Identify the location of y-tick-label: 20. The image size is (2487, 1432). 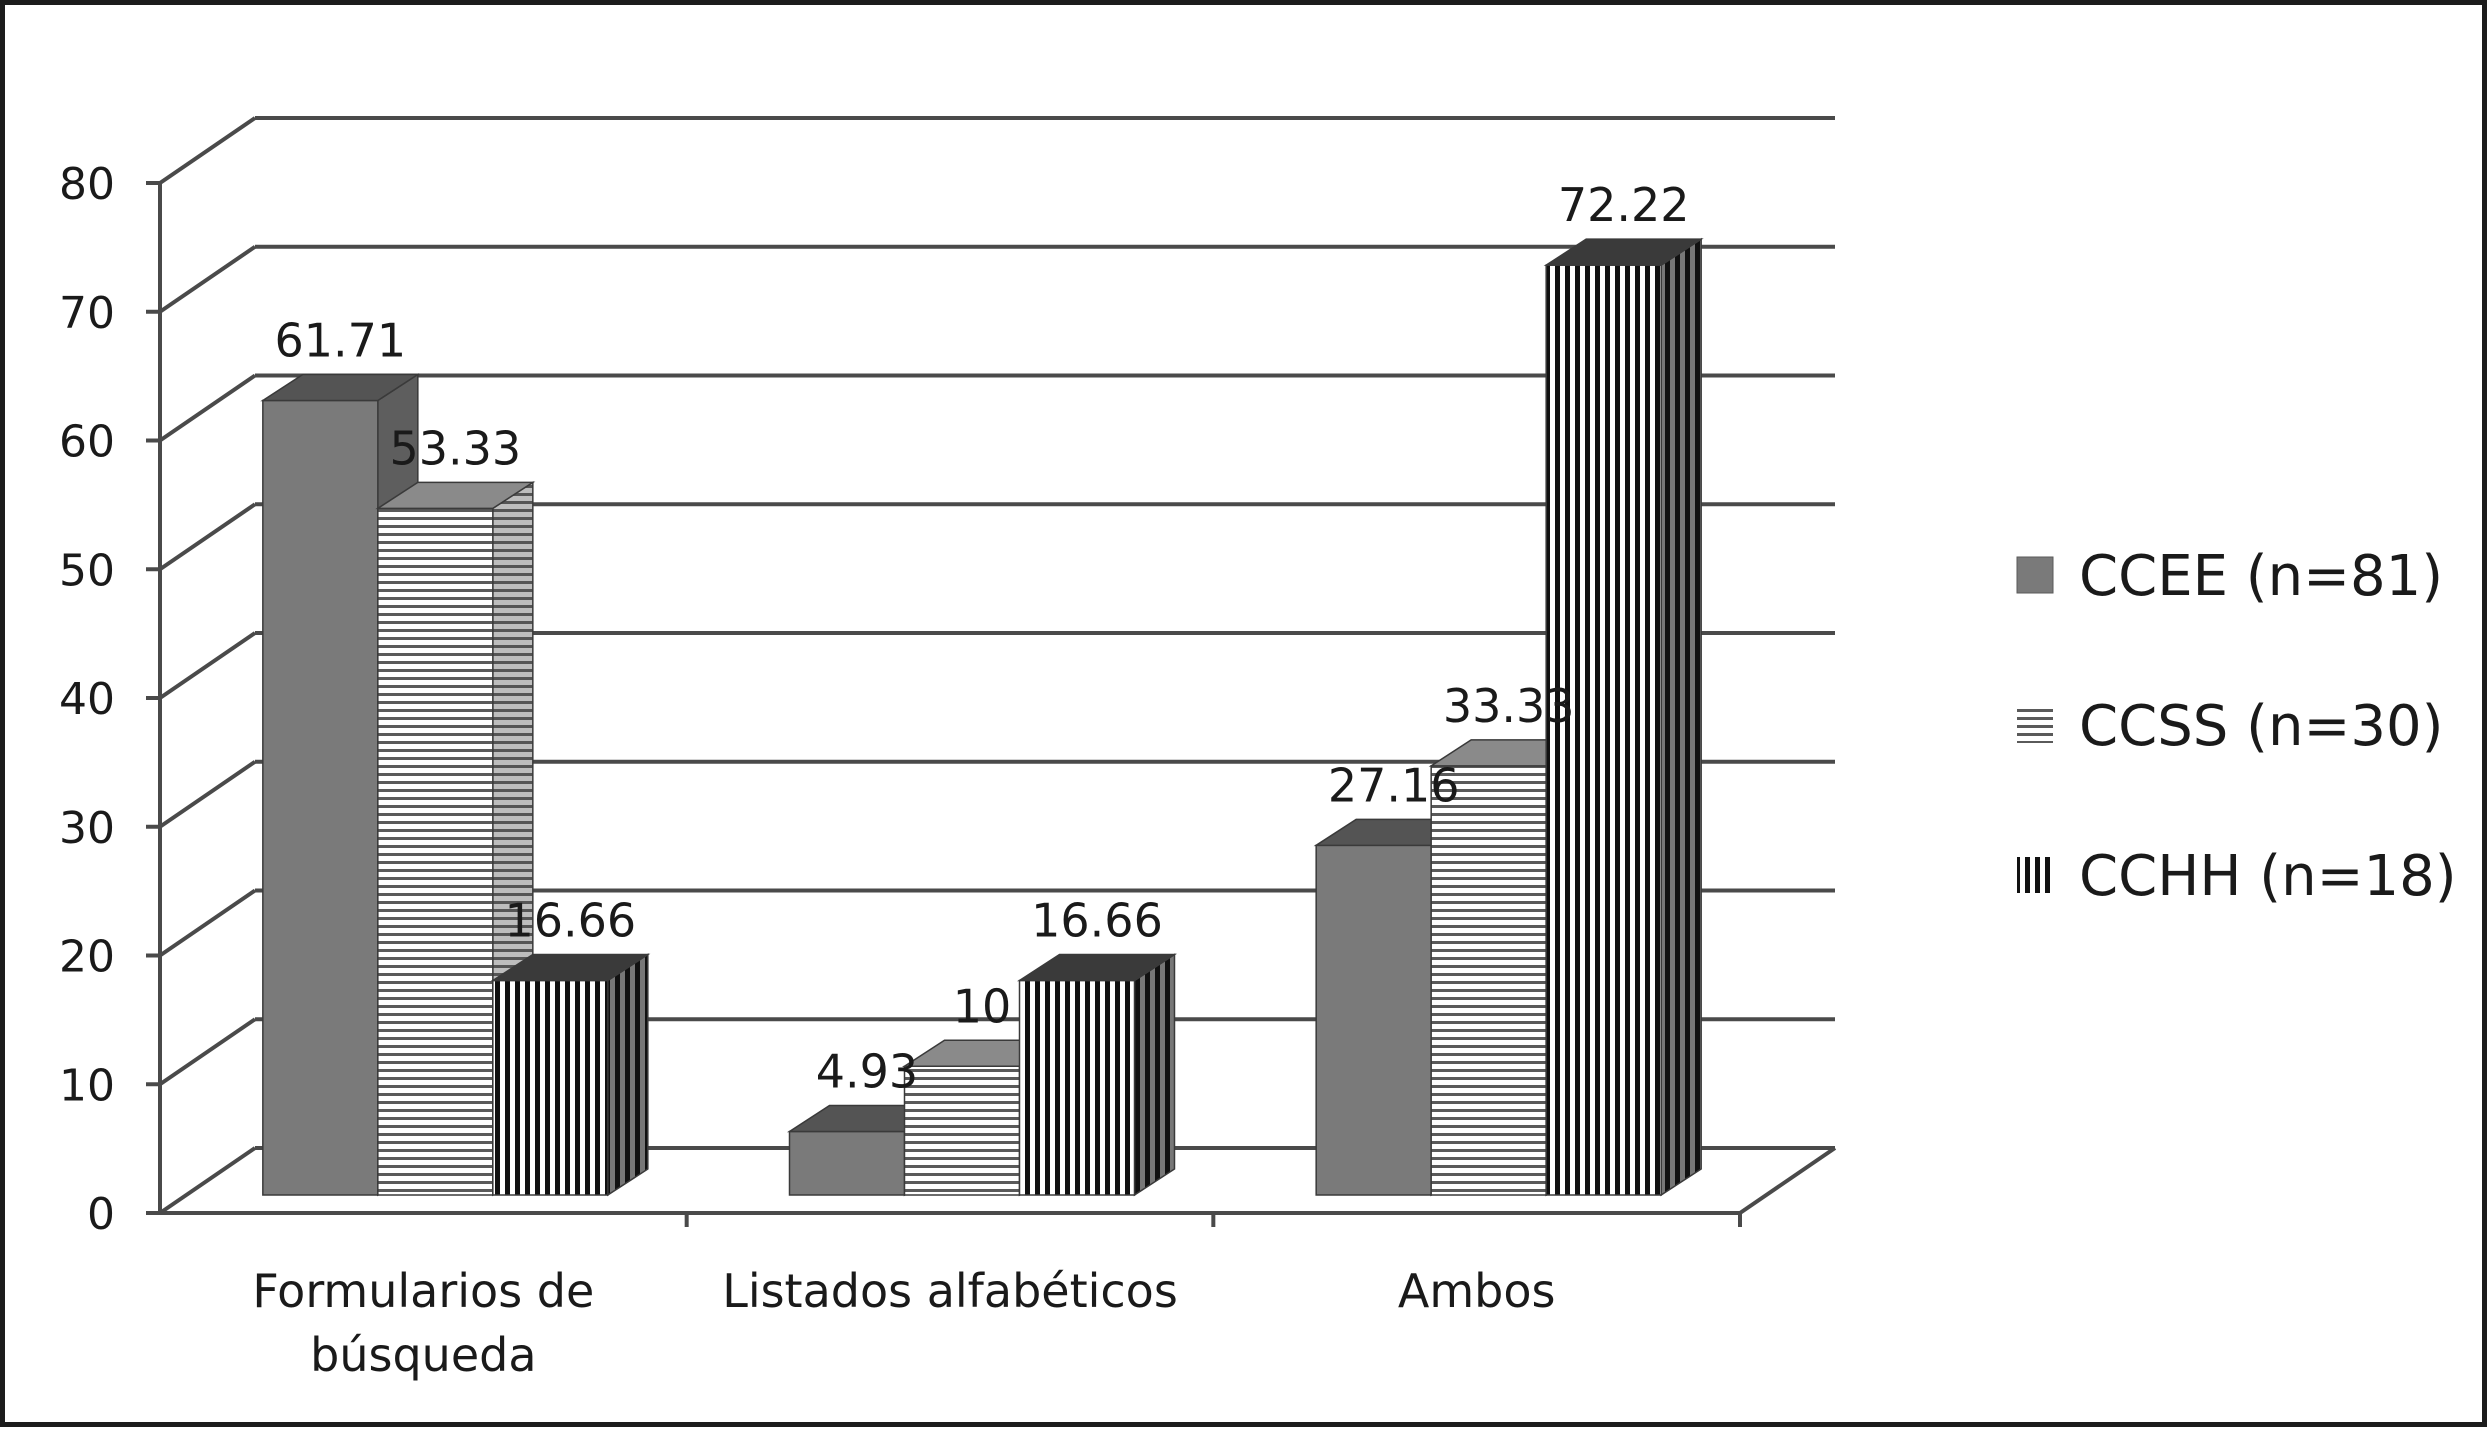
(87, 957).